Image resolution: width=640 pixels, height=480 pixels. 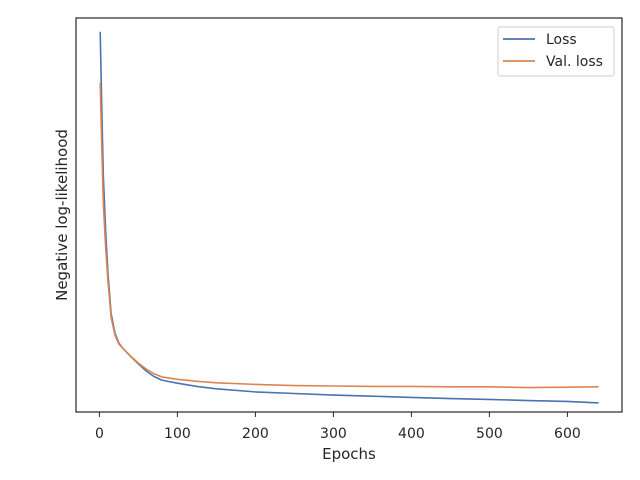 I want to click on legend-entry-label: Loss, so click(x=561, y=40).